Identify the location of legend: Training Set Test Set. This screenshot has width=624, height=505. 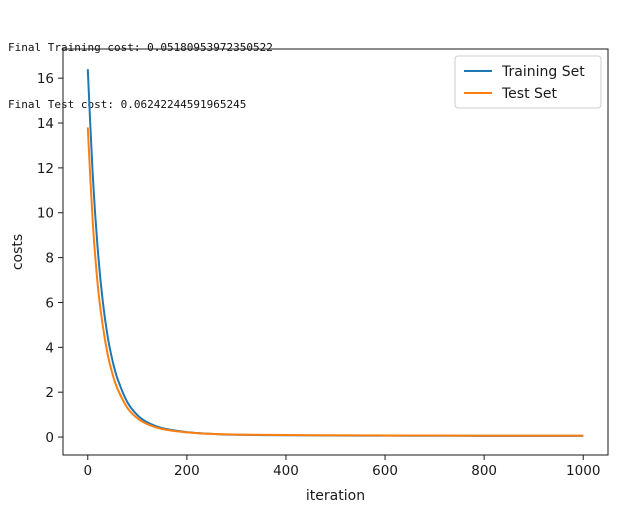
(528, 82).